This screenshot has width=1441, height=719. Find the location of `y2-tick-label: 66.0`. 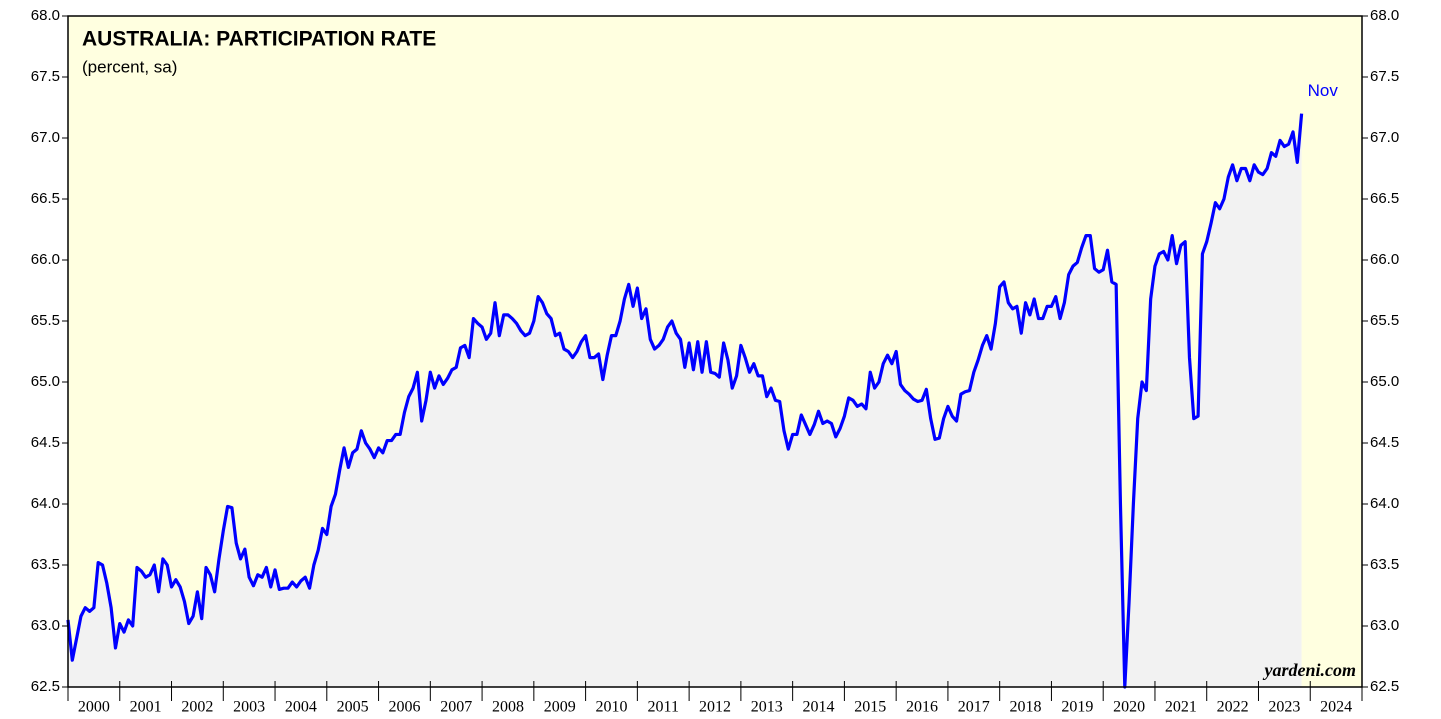

y2-tick-label: 66.0 is located at coordinates (1384, 259).